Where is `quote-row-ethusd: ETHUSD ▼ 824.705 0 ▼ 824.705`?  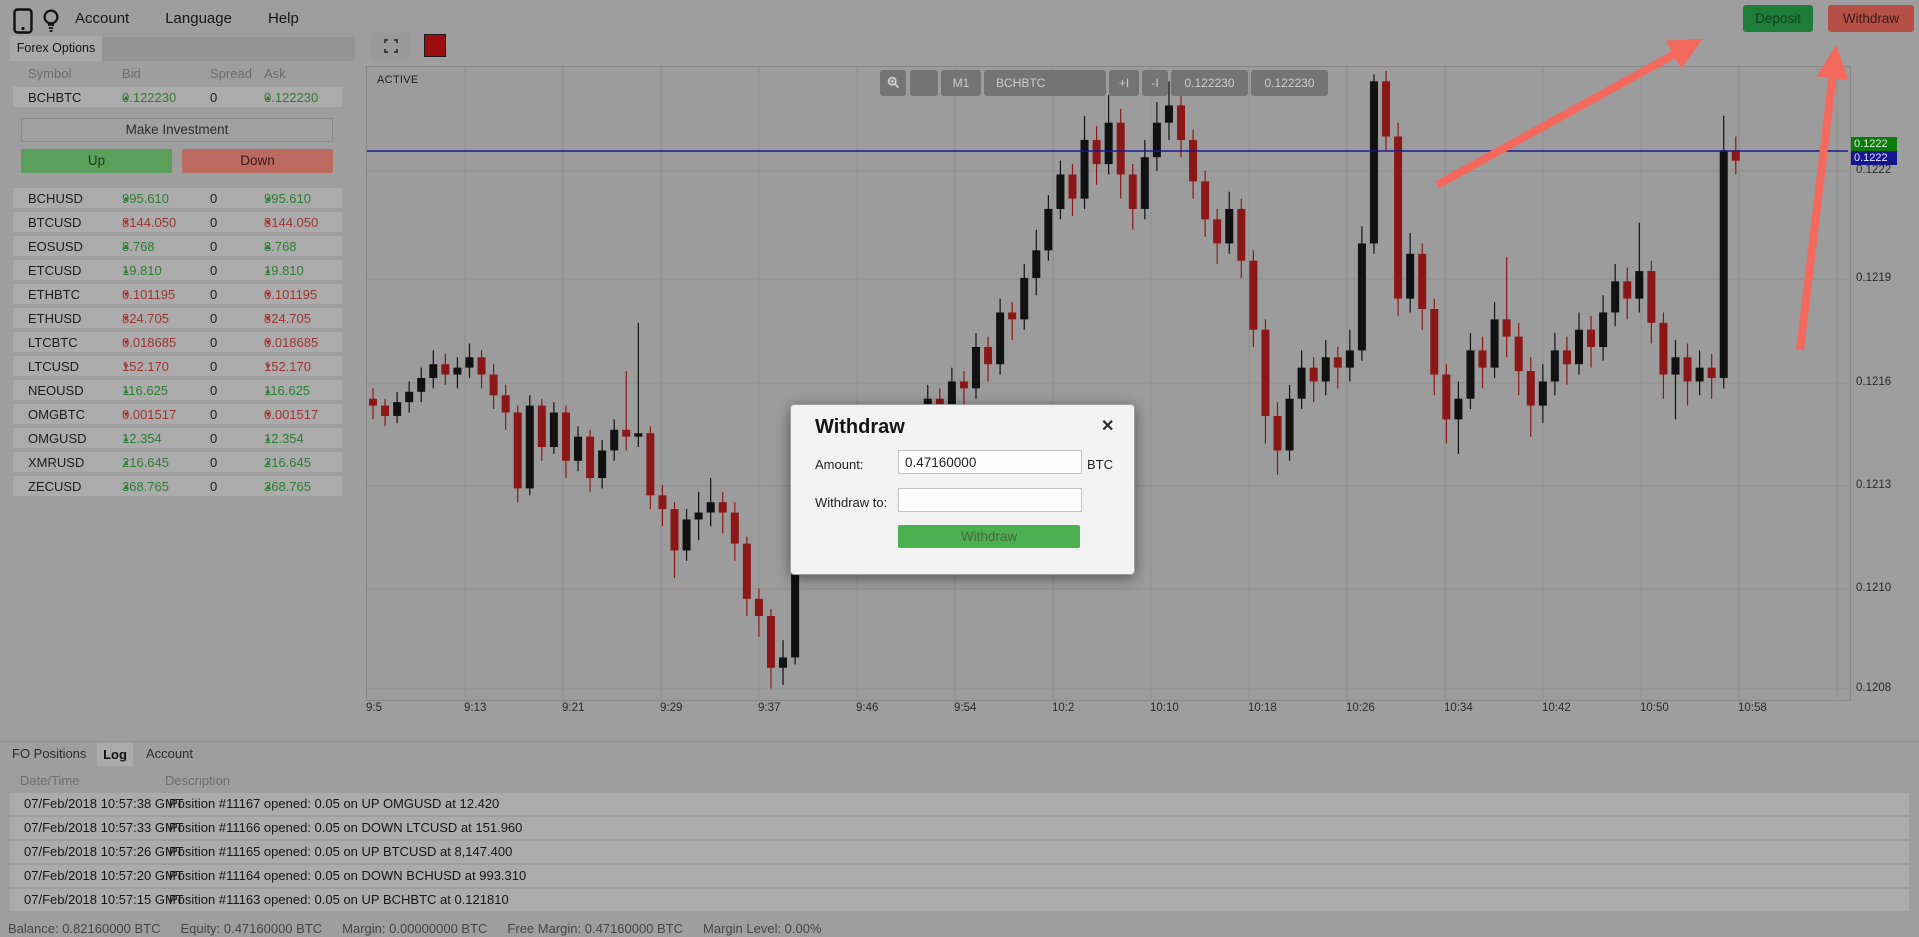
quote-row-ethusd: ETHUSD ▼ 824.705 0 ▼ 824.705 is located at coordinates (177, 318).